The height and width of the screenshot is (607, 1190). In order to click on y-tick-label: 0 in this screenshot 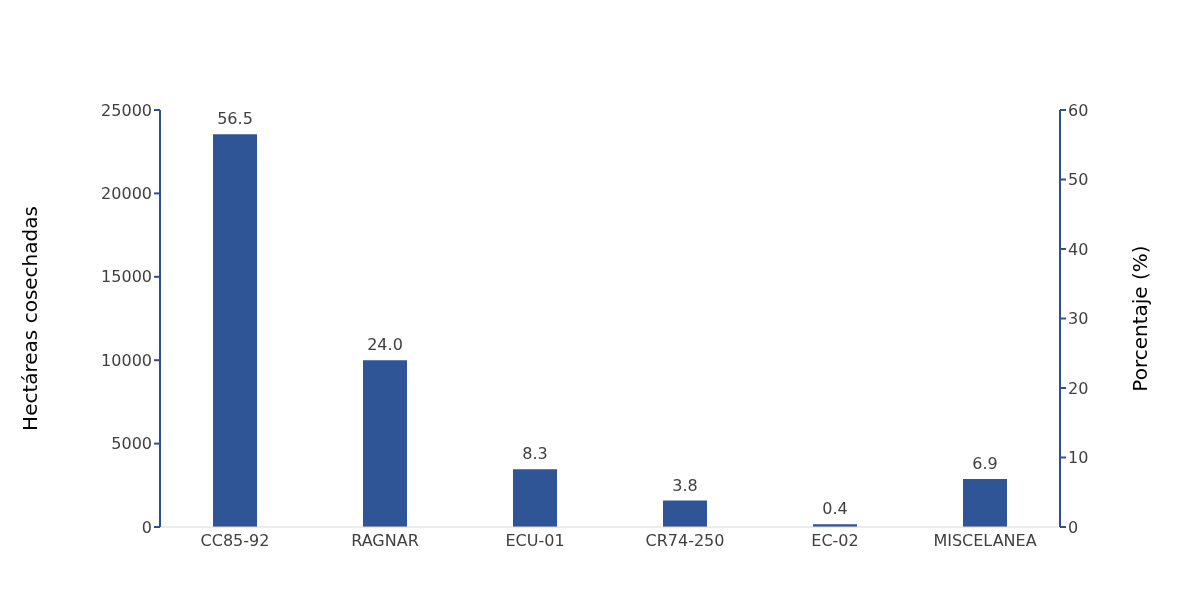, I will do `click(146, 527)`.